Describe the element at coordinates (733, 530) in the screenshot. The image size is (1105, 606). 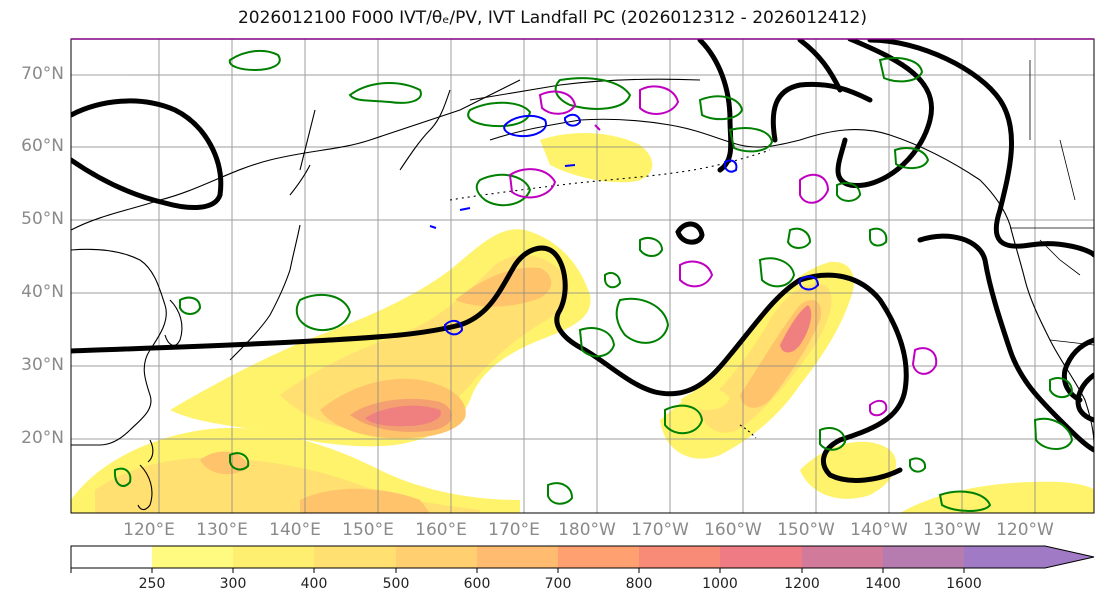
I see `lon-label-160w: 160°W` at that location.